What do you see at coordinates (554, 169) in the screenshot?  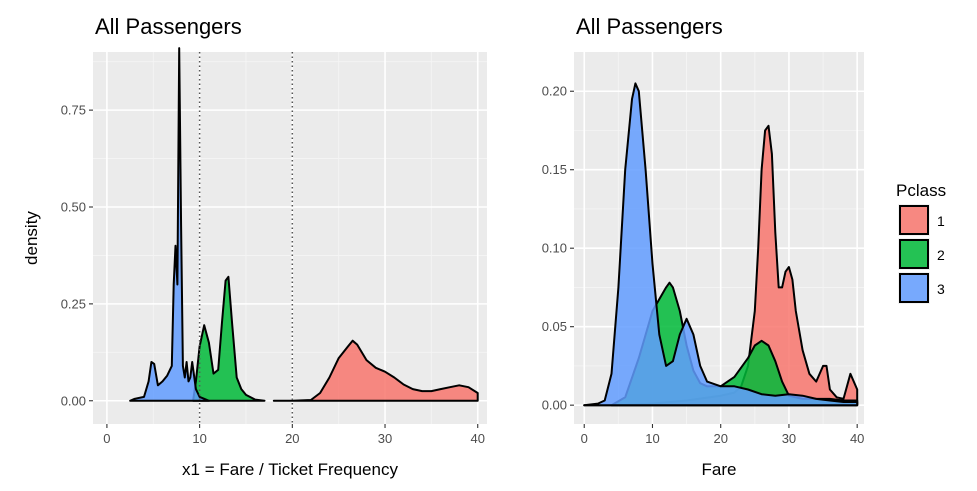 I see `y-tick-label: 0.15` at bounding box center [554, 169].